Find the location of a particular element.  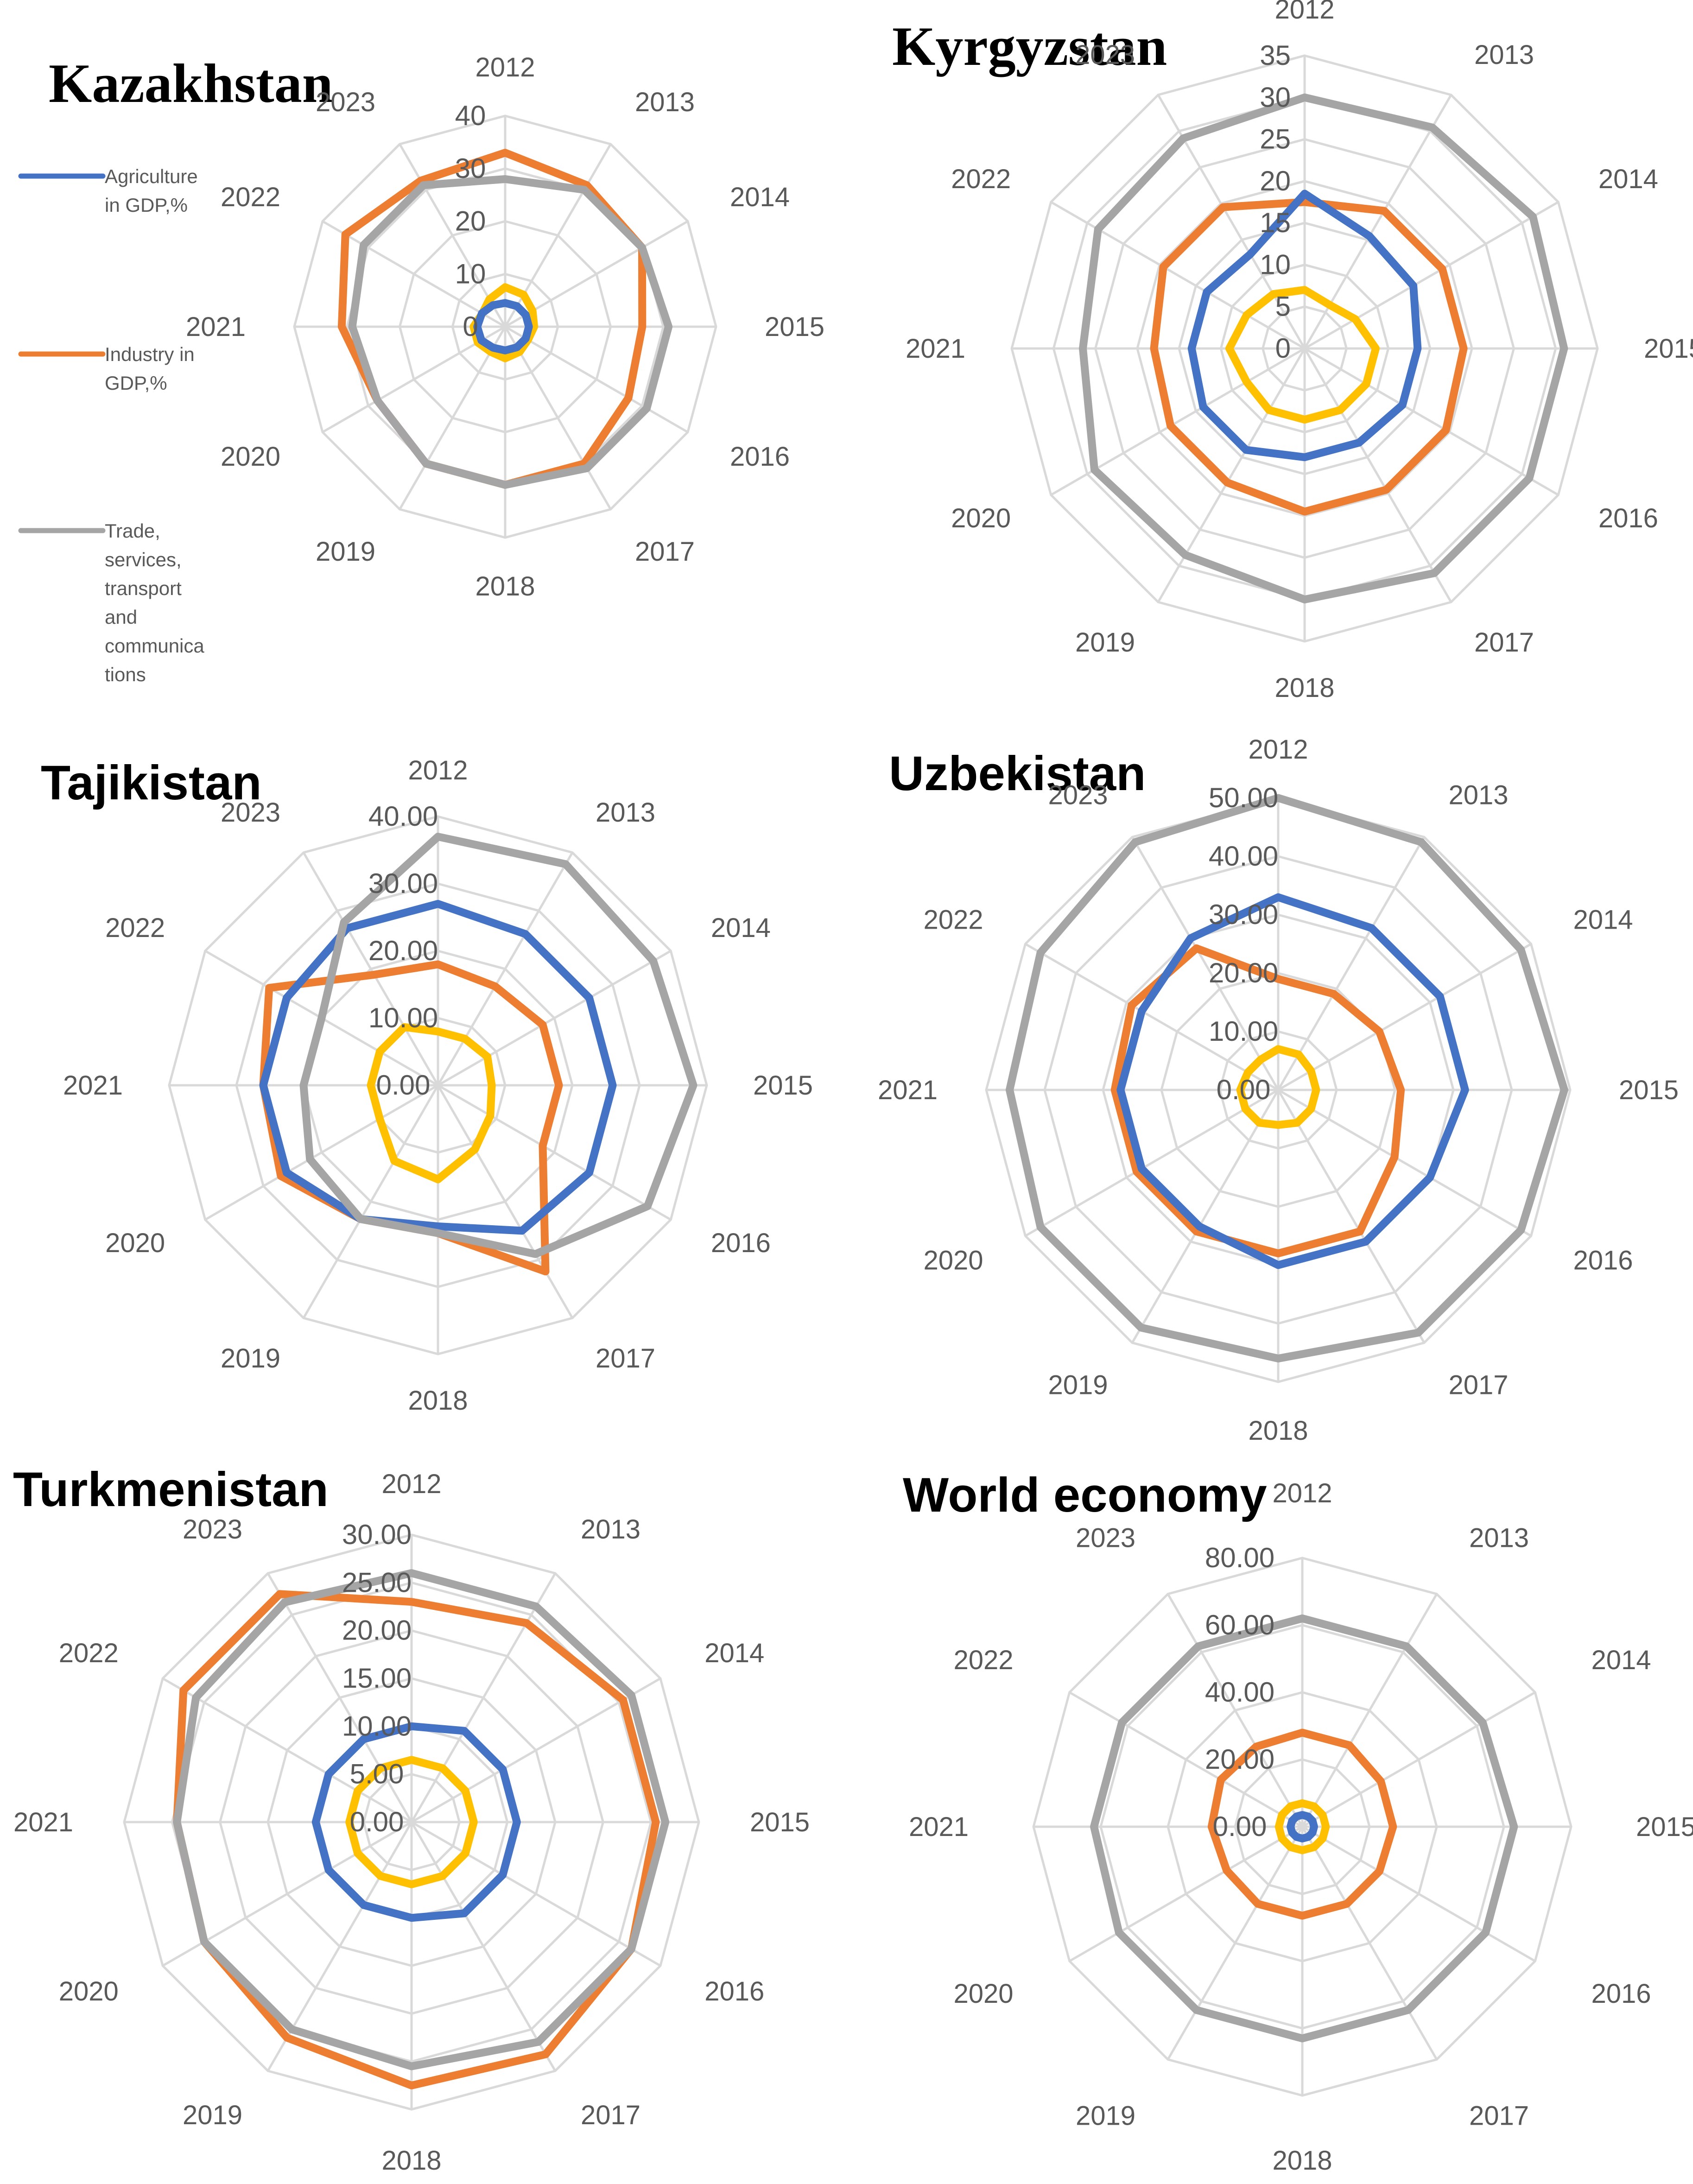

turkmenistan-category-label: 2013 is located at coordinates (610, 1529).